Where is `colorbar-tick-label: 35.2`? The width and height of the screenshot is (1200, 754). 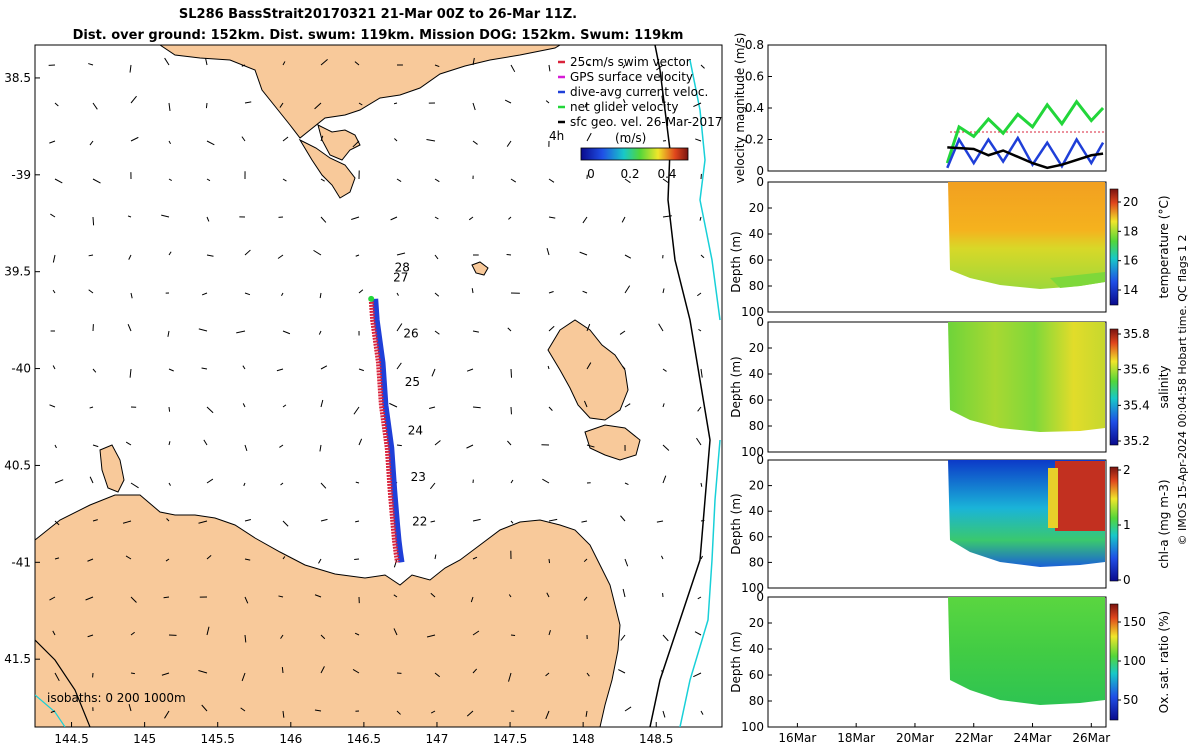 colorbar-tick-label: 35.2 is located at coordinates (1136, 441).